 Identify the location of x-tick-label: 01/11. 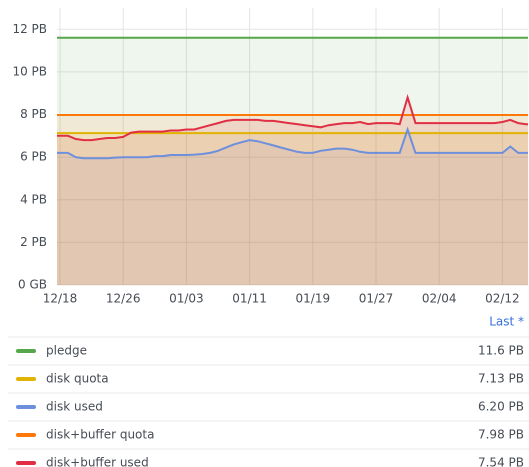
(249, 299).